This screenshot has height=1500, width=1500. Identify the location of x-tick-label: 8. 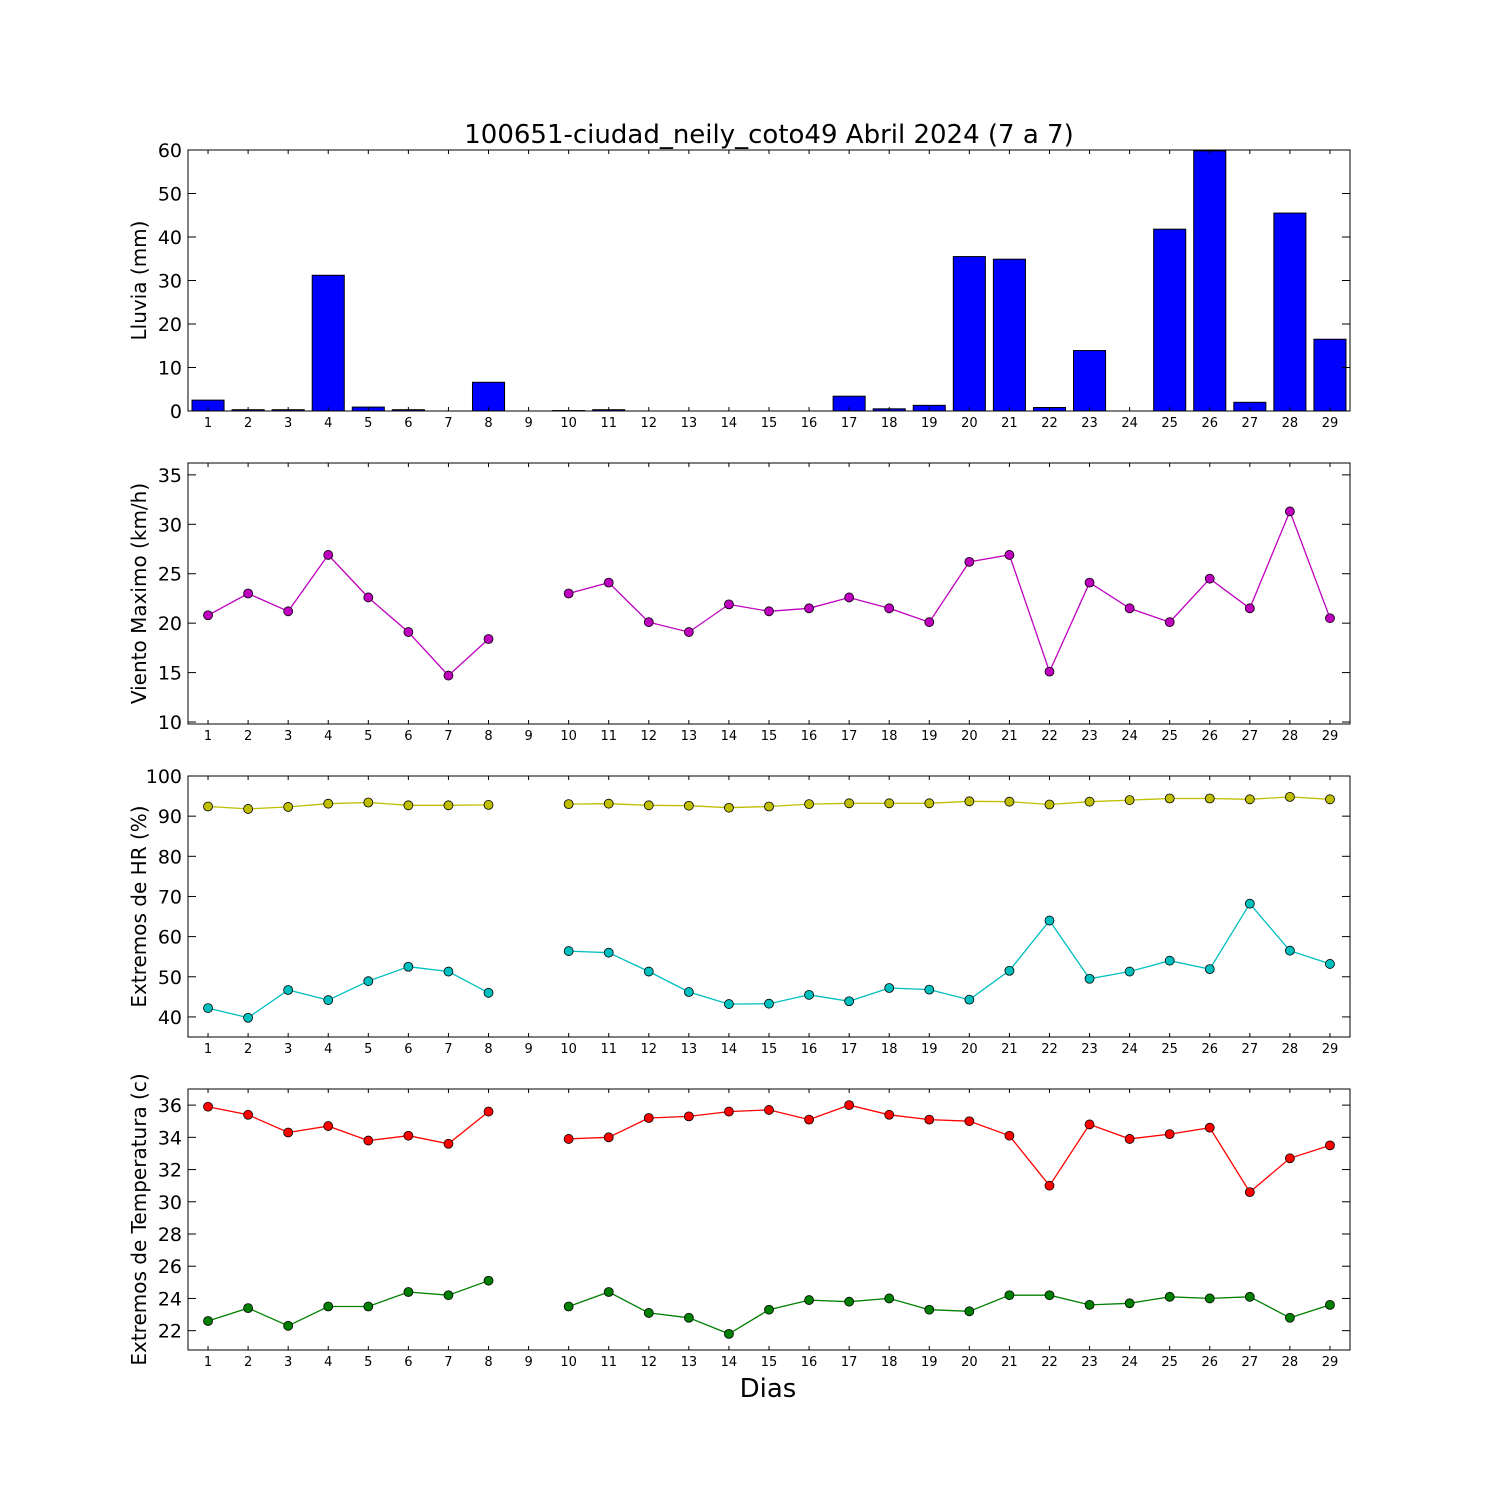
(488, 1049).